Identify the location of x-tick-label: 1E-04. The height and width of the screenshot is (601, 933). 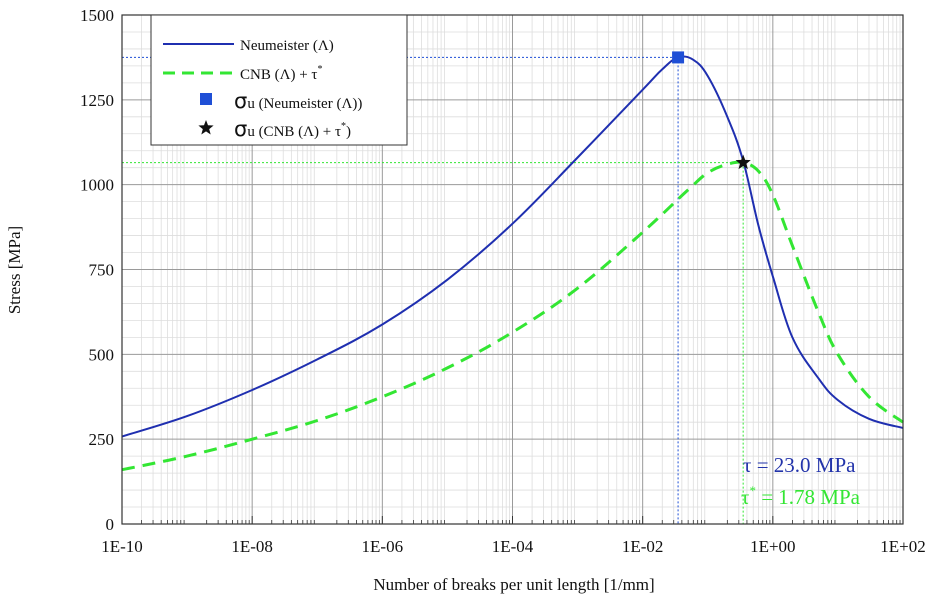
(513, 546).